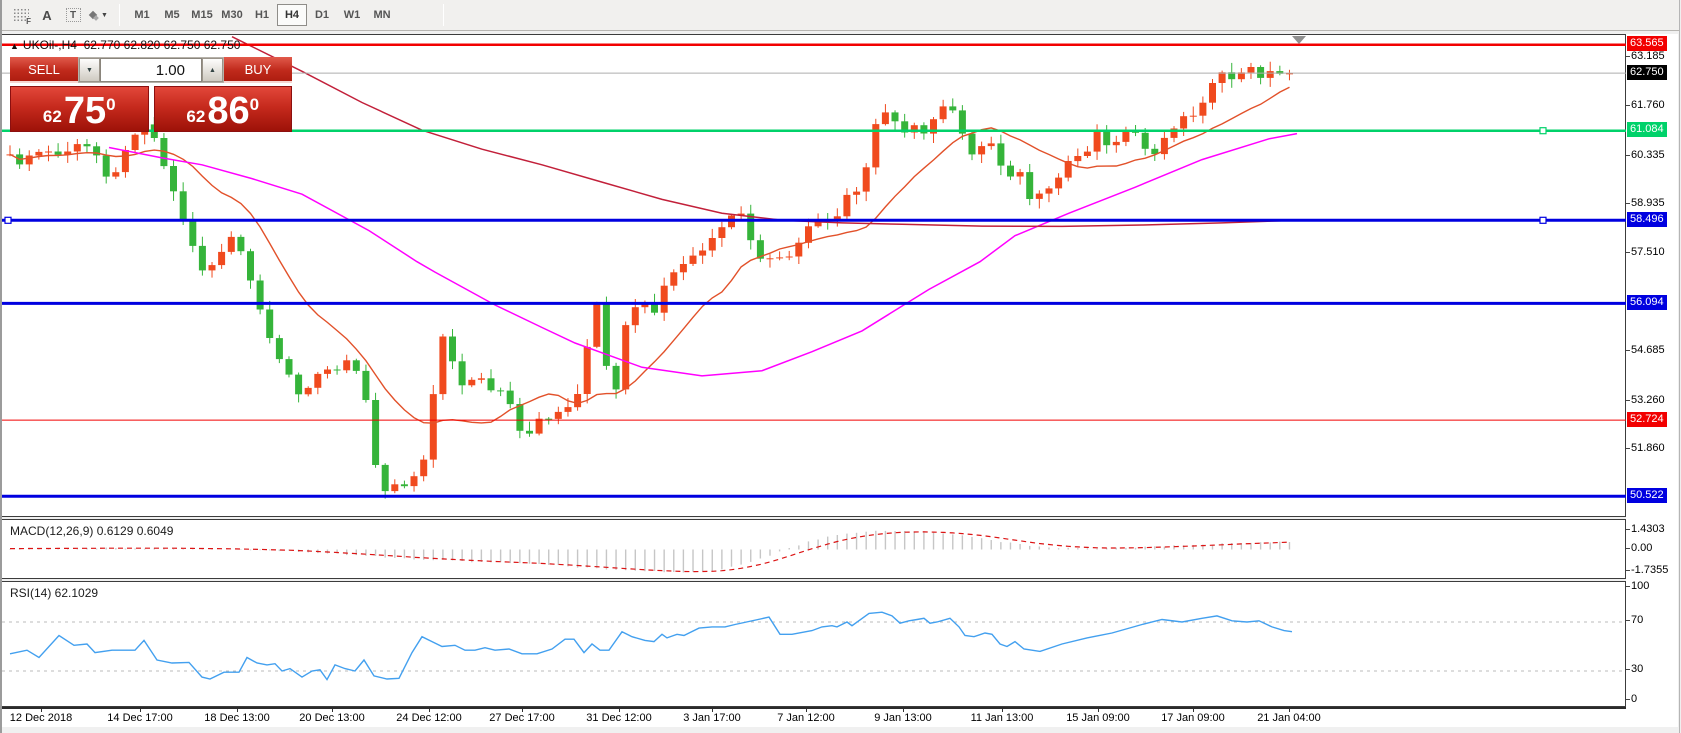 This screenshot has height=733, width=1681. What do you see at coordinates (119, 15) in the screenshot?
I see `toolbar-separator` at bounding box center [119, 15].